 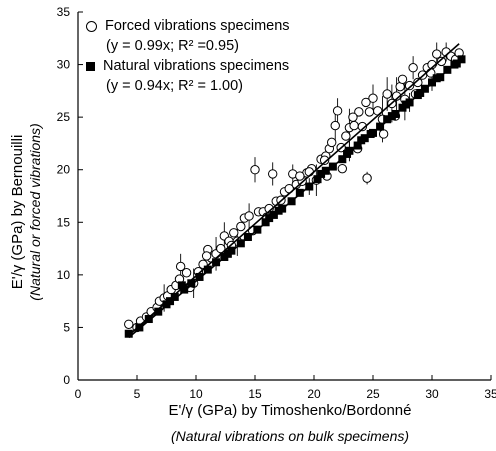 What do you see at coordinates (64, 12) in the screenshot?
I see `y-tick-label: 35` at bounding box center [64, 12].